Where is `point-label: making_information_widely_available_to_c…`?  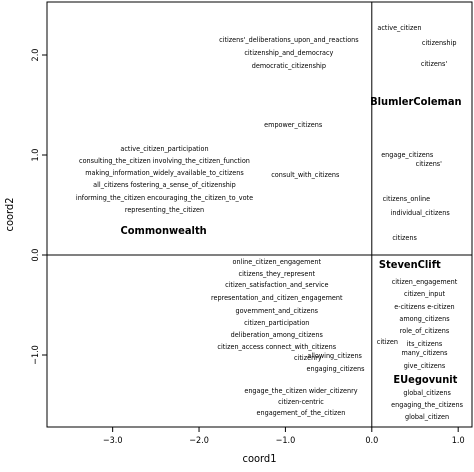 point-label: making_information_widely_available_to_c… is located at coordinates (164, 172).